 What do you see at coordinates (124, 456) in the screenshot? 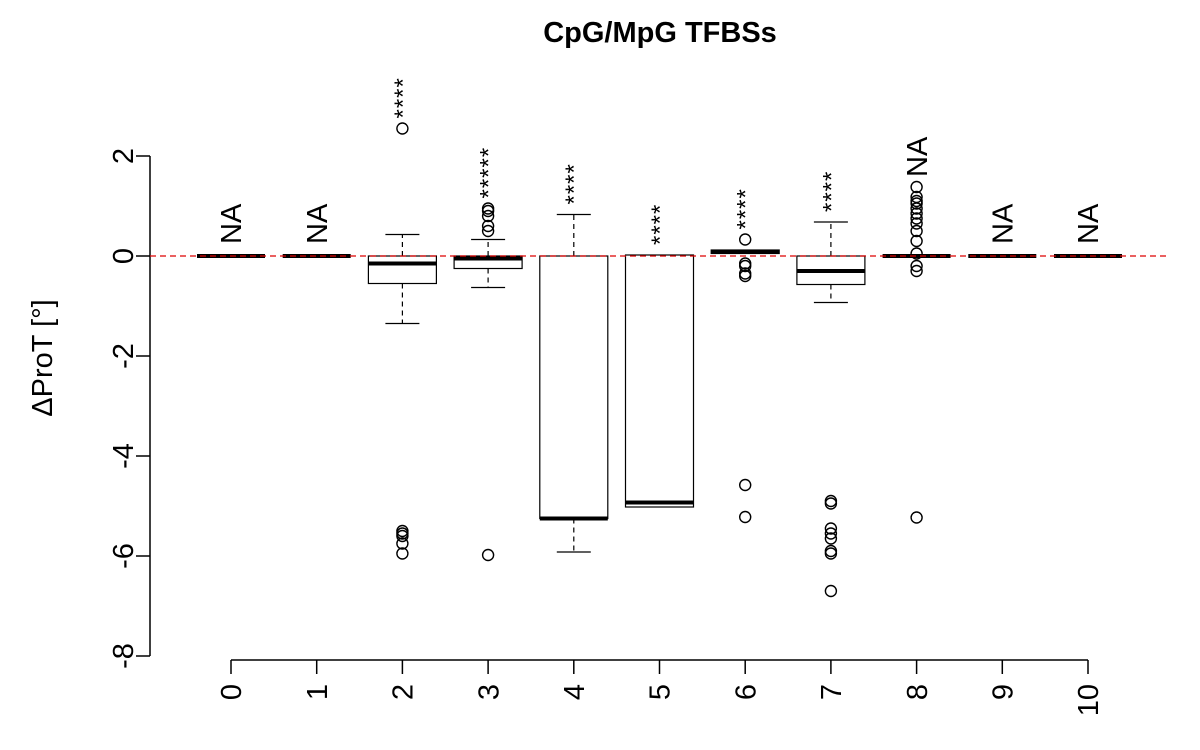
I see `y-tick-label: -4` at bounding box center [124, 456].